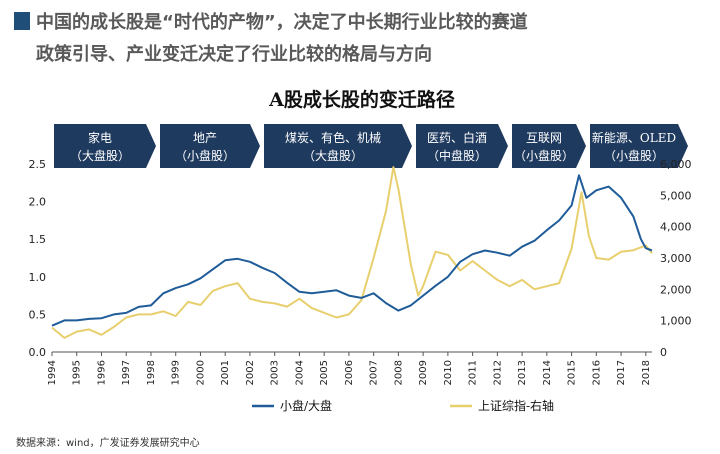  I want to click on x-tick-label: 2015, so click(572, 372).